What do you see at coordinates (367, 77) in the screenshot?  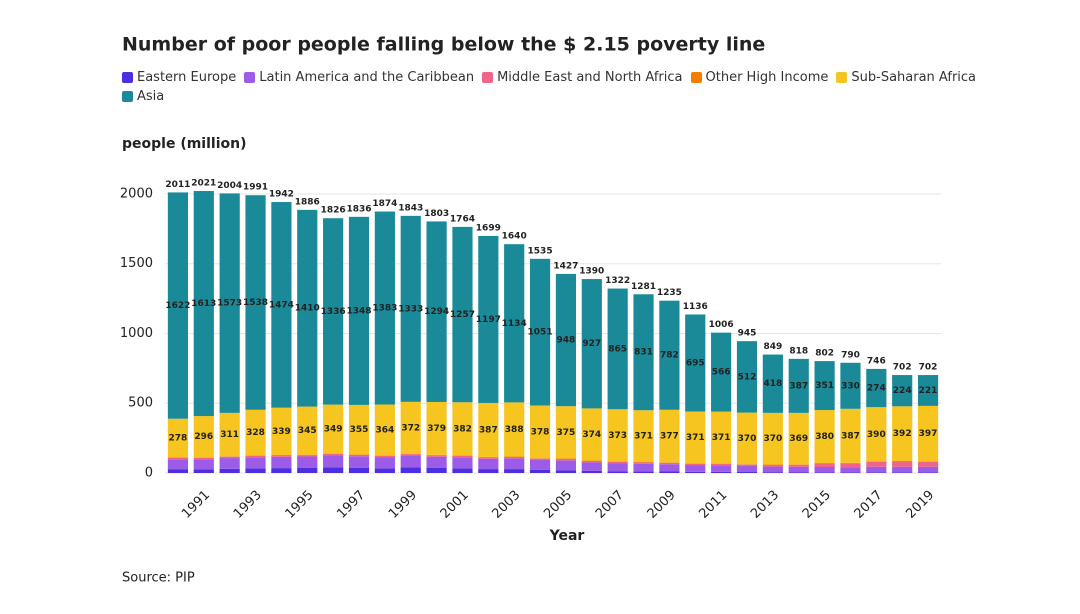 I see `legend-label: Latin America and the Caribbean` at bounding box center [367, 77].